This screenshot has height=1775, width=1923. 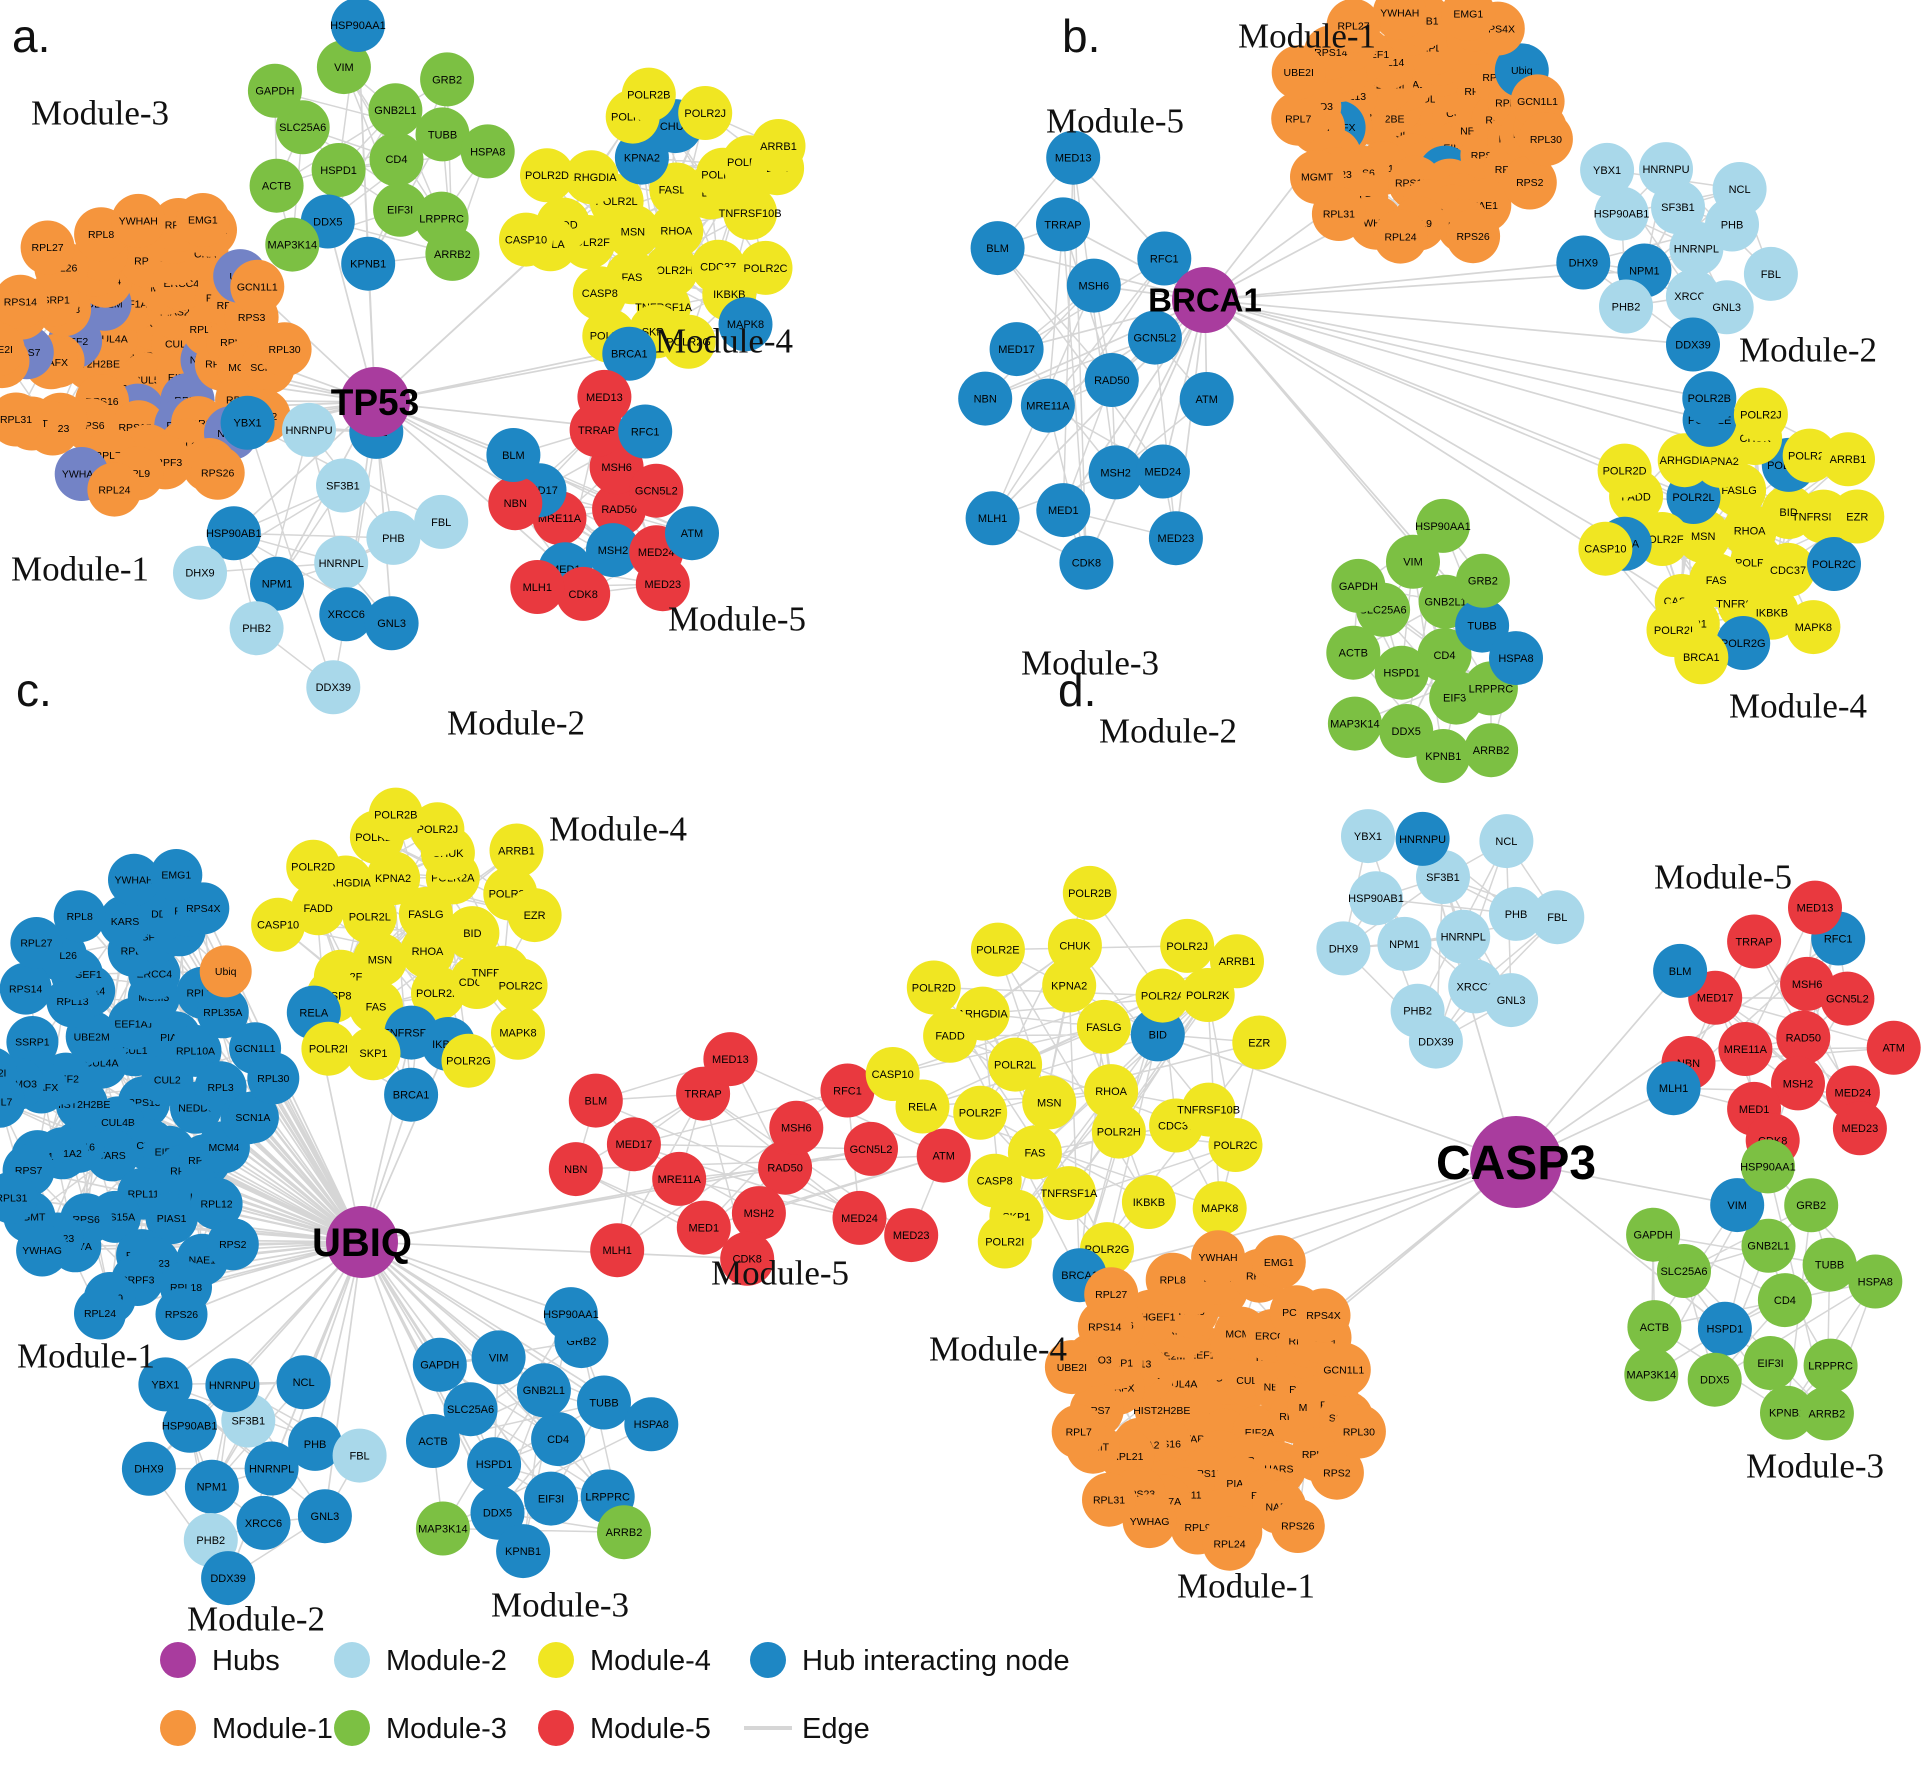 What do you see at coordinates (1605, 548) in the screenshot?
I see `node-b-CASP10` at bounding box center [1605, 548].